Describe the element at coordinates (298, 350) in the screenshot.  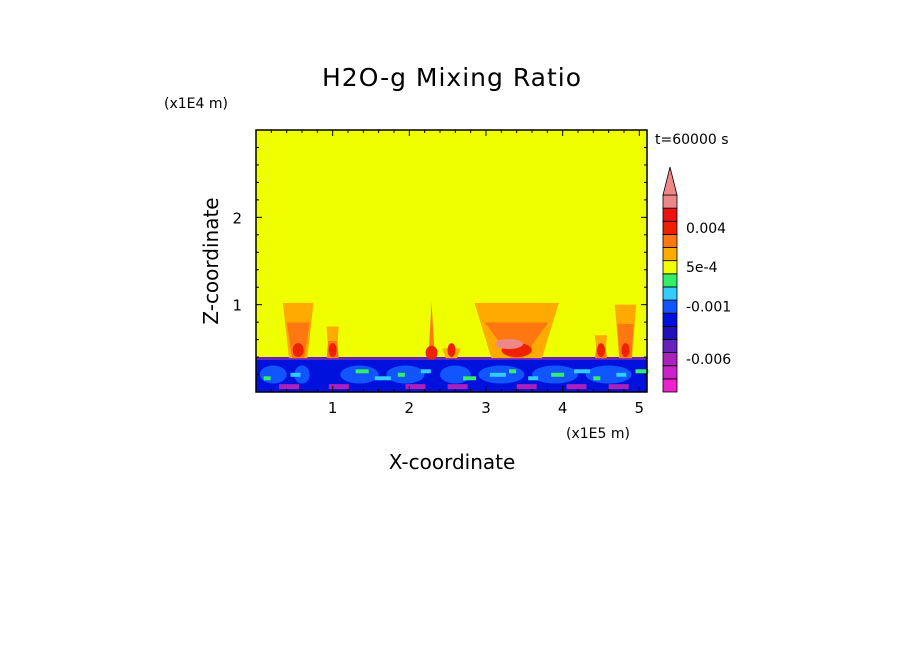
I see `plume-1-base` at that location.